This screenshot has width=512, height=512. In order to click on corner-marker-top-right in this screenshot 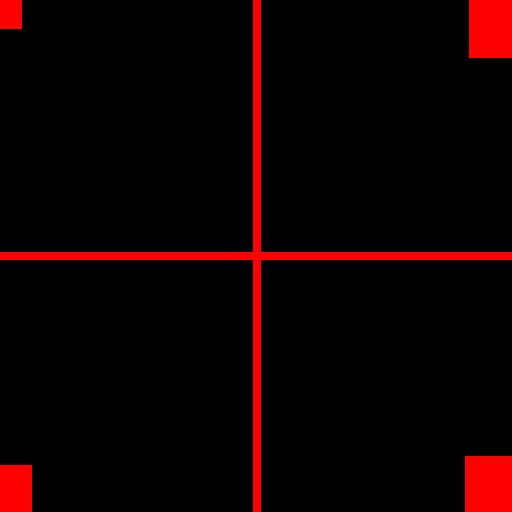, I will do `click(490, 29)`.